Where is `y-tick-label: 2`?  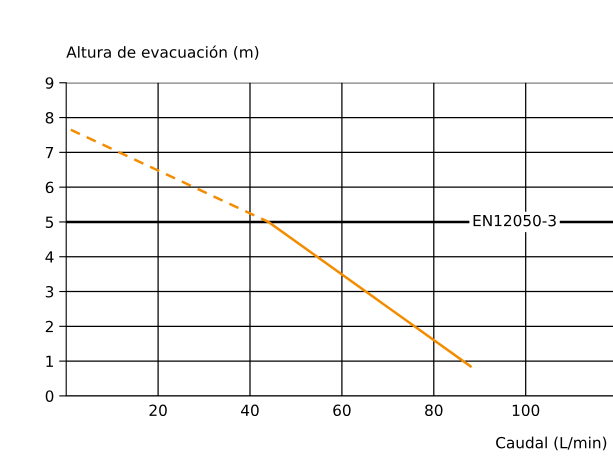 y-tick-label: 2 is located at coordinates (49, 326).